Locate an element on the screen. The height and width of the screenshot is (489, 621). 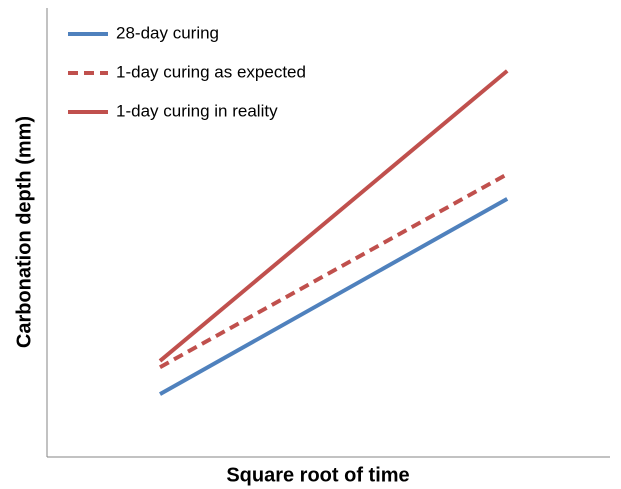
legend-label: 1-day curing as expected is located at coordinates (211, 71).